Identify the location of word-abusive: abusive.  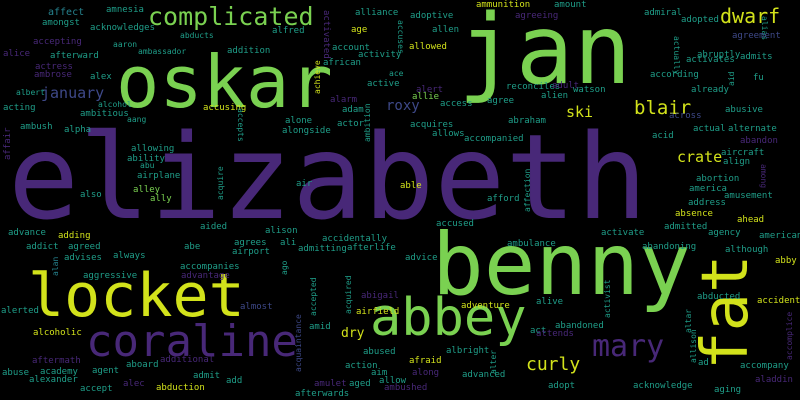
(744, 110).